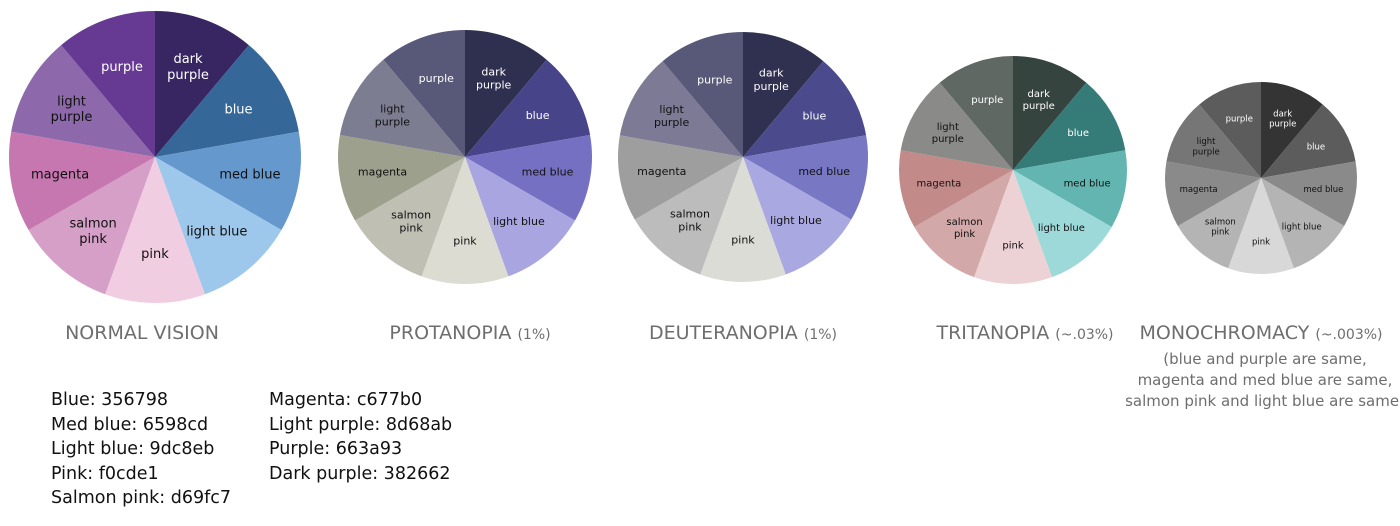  What do you see at coordinates (723, 333) in the screenshot?
I see `caption-title: DEUTERANOPIA` at bounding box center [723, 333].